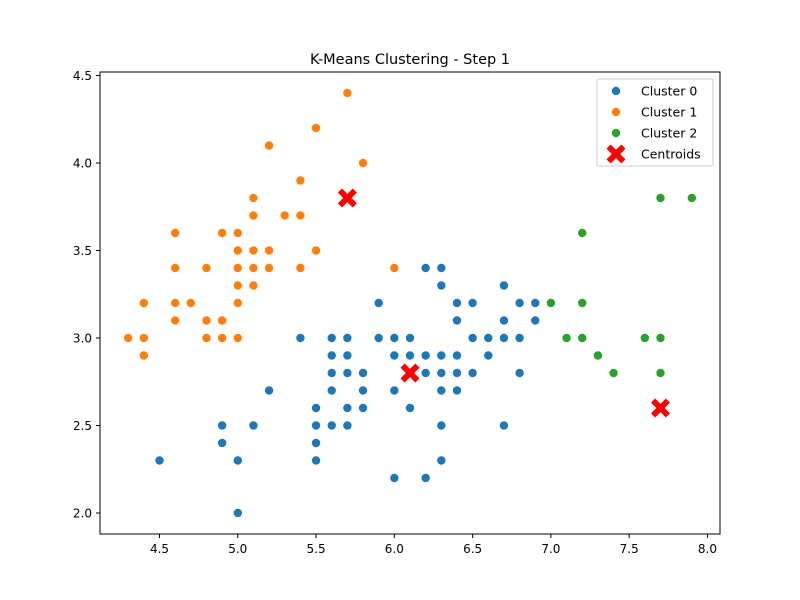 Image resolution: width=800 pixels, height=600 pixels. I want to click on legend-marker-centroids, so click(616, 154).